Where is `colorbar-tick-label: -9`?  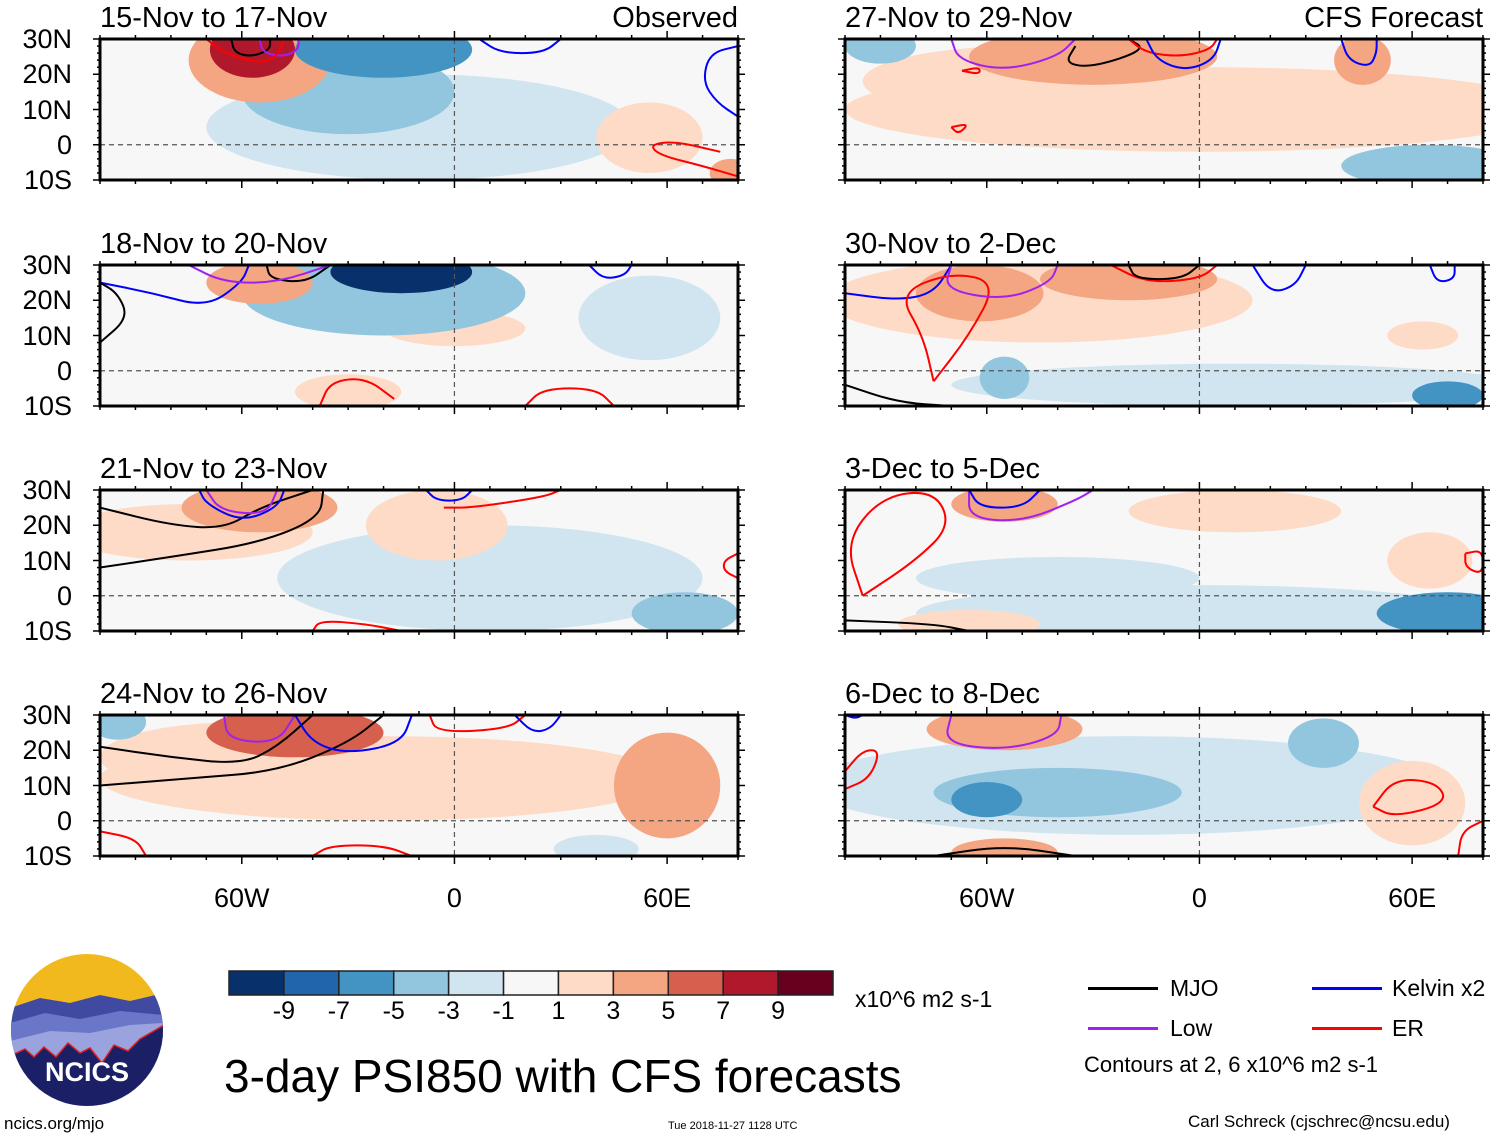
colorbar-tick-label: -9 is located at coordinates (284, 1011).